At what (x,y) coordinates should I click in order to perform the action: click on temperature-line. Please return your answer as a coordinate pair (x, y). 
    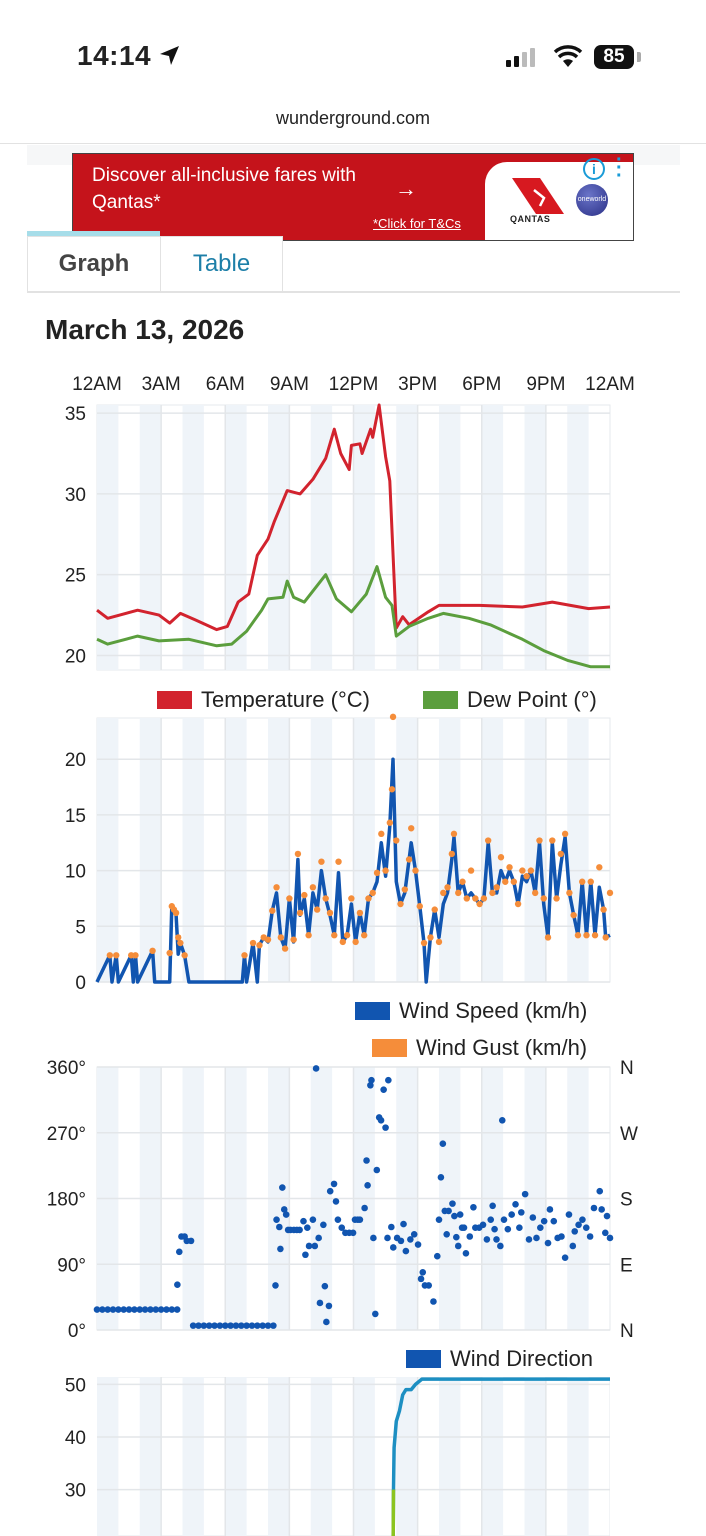
    Looking at the image, I should click on (353, 517).